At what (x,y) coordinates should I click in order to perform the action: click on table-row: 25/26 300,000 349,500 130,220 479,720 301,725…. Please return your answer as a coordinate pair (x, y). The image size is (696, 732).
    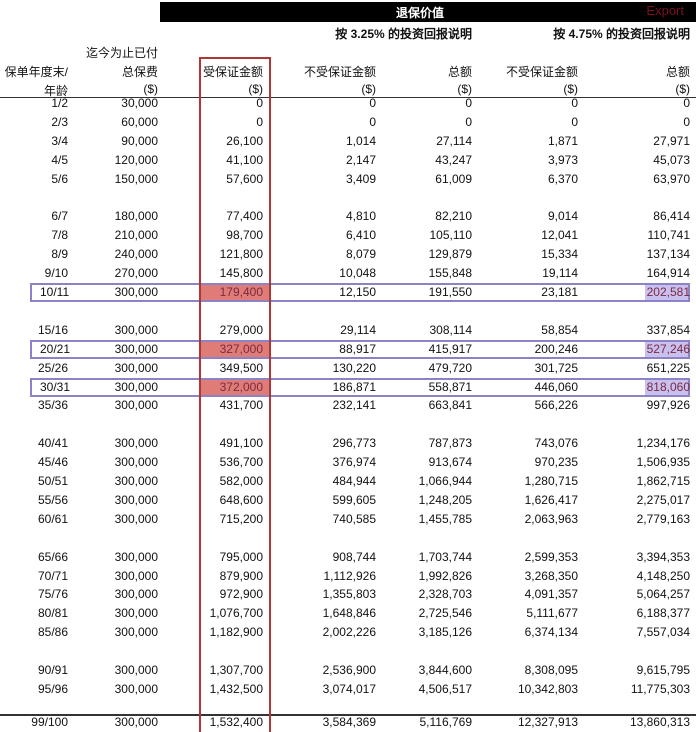
    Looking at the image, I should click on (348, 368).